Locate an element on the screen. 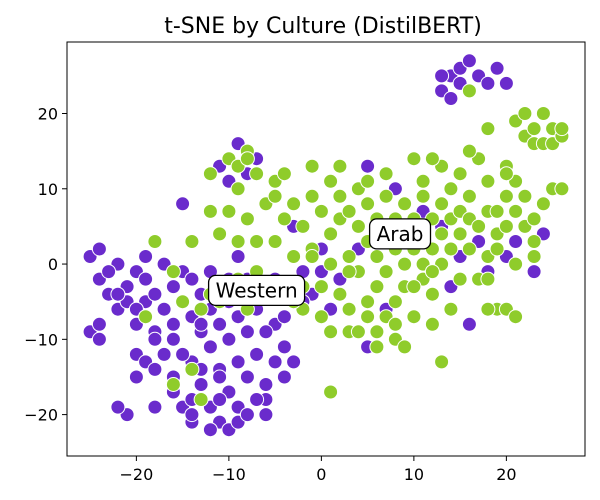 Image resolution: width=600 pixels, height=500 pixels. y-tick-label: −20 is located at coordinates (41, 415).